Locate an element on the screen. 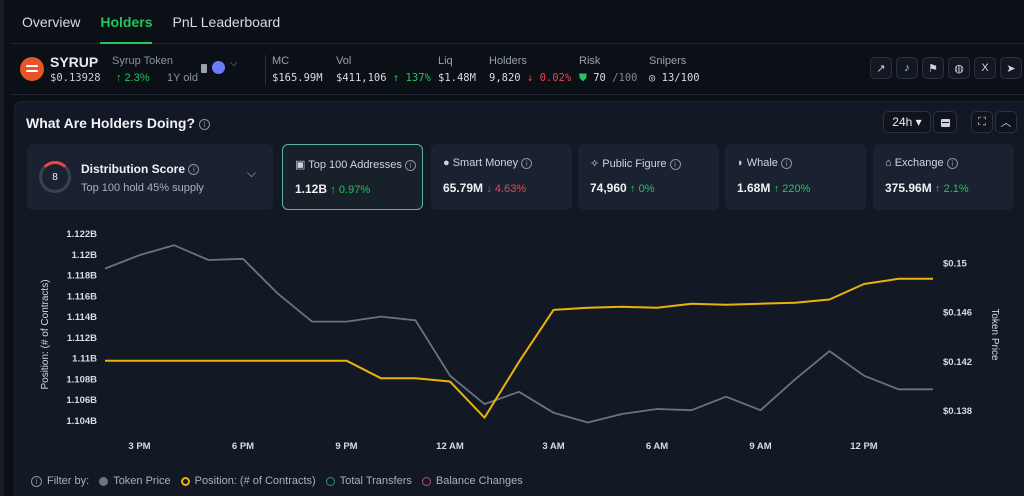 This screenshot has height=496, width=1024. stat-liq: Liq $1.48M is located at coordinates (457, 69).